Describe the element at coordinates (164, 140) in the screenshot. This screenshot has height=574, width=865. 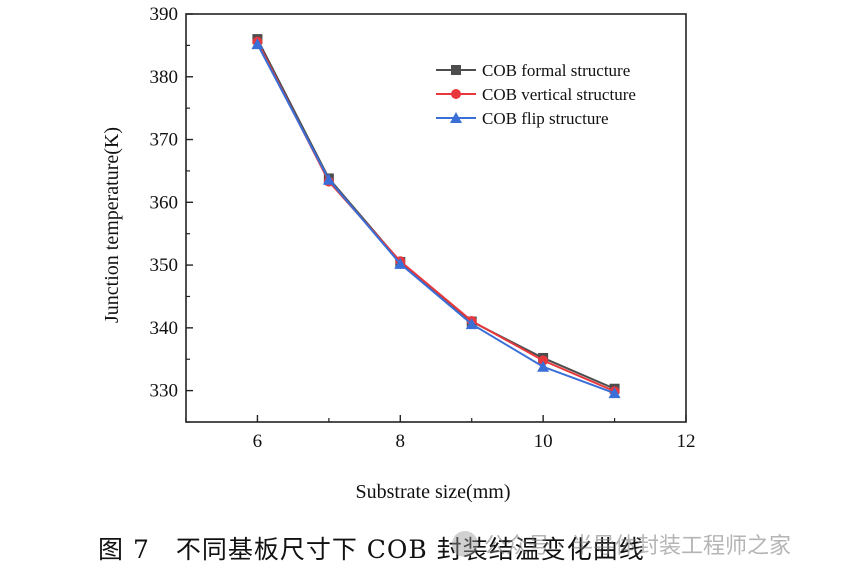
I see `y-tick-label: 370` at that location.